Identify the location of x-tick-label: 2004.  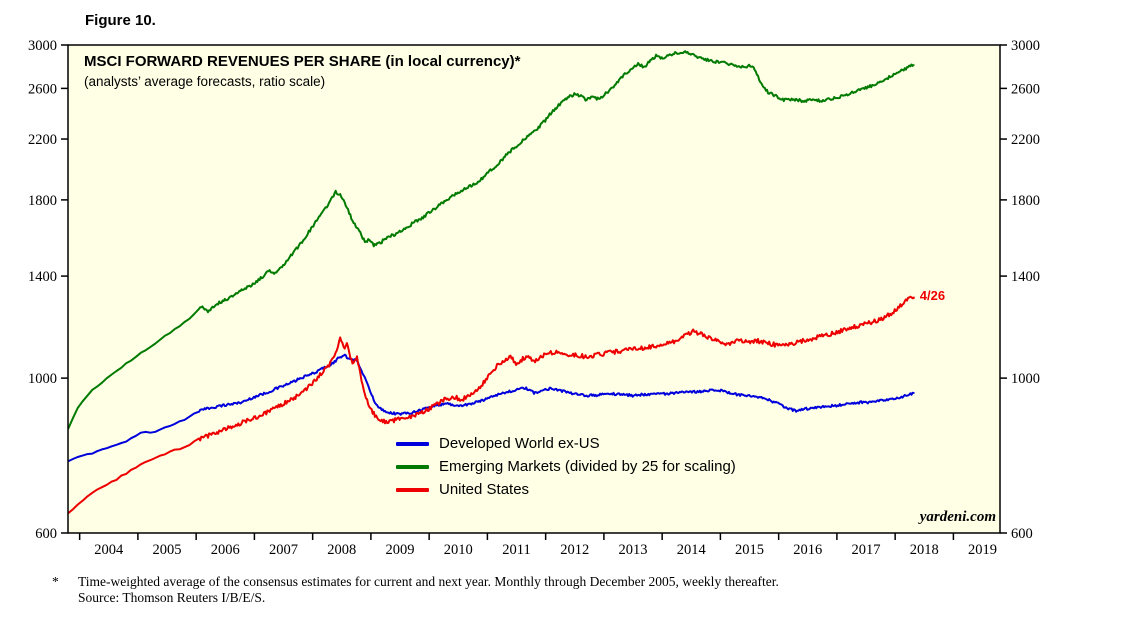
(109, 550).